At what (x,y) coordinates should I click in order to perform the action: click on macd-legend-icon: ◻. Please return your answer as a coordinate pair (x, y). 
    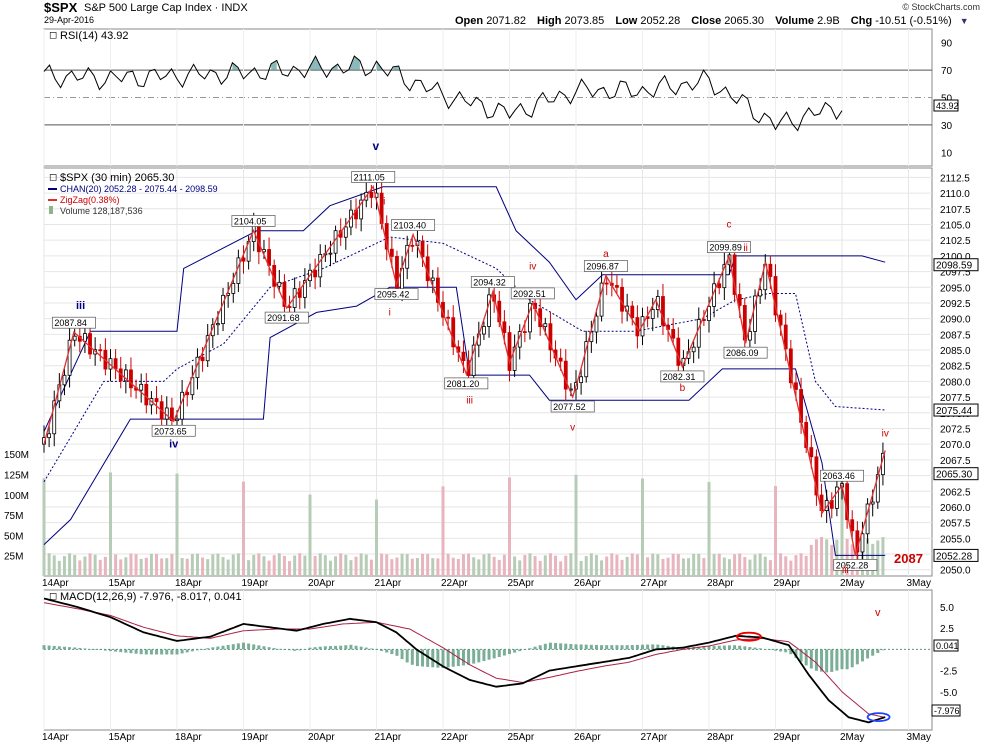
    Looking at the image, I should click on (53, 596).